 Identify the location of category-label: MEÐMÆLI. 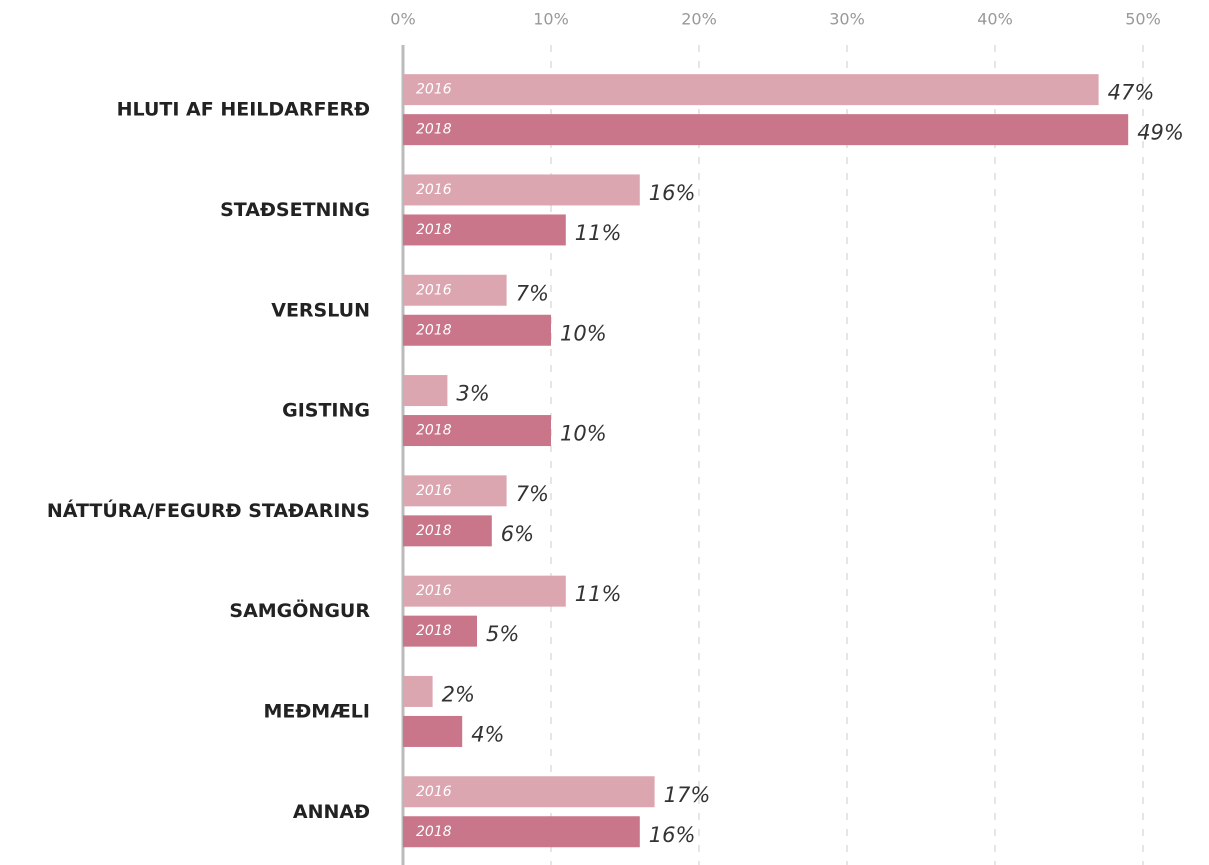
(316, 711).